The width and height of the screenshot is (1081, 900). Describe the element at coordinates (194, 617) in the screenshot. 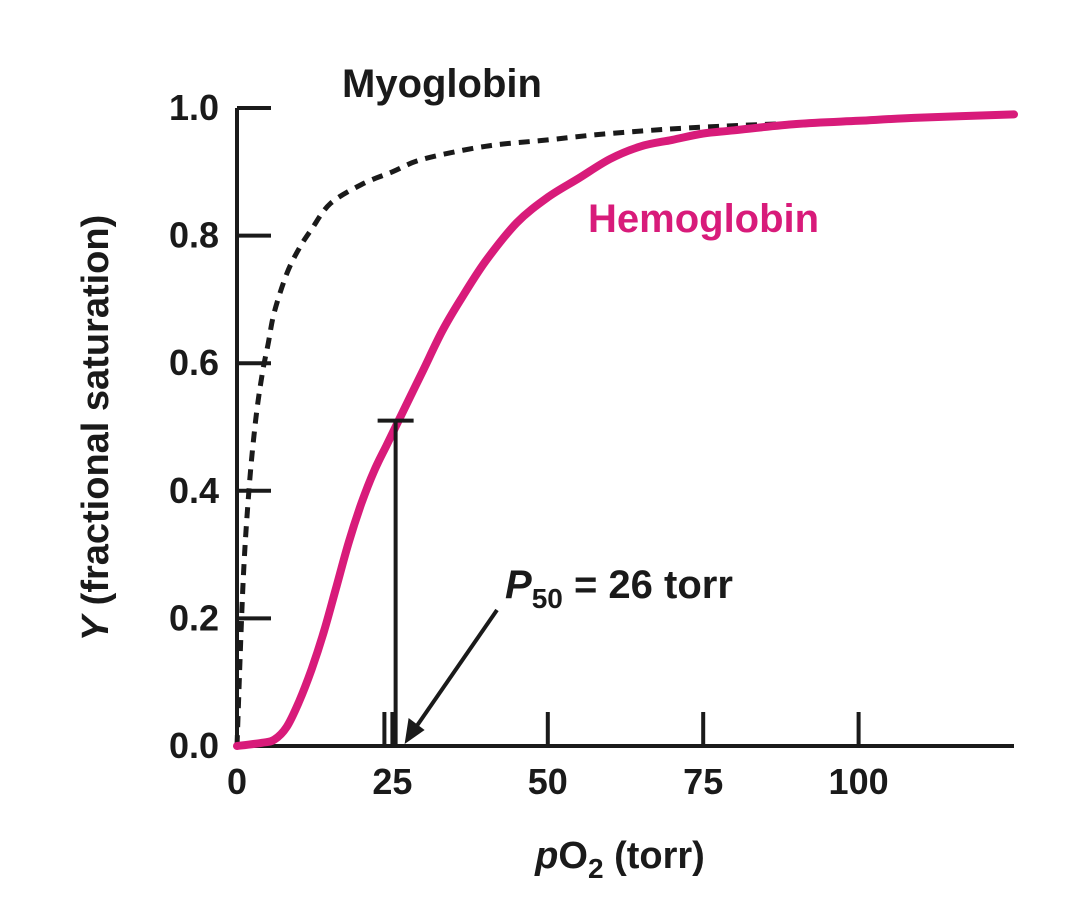

I see `y-tick-label: 0.2` at that location.